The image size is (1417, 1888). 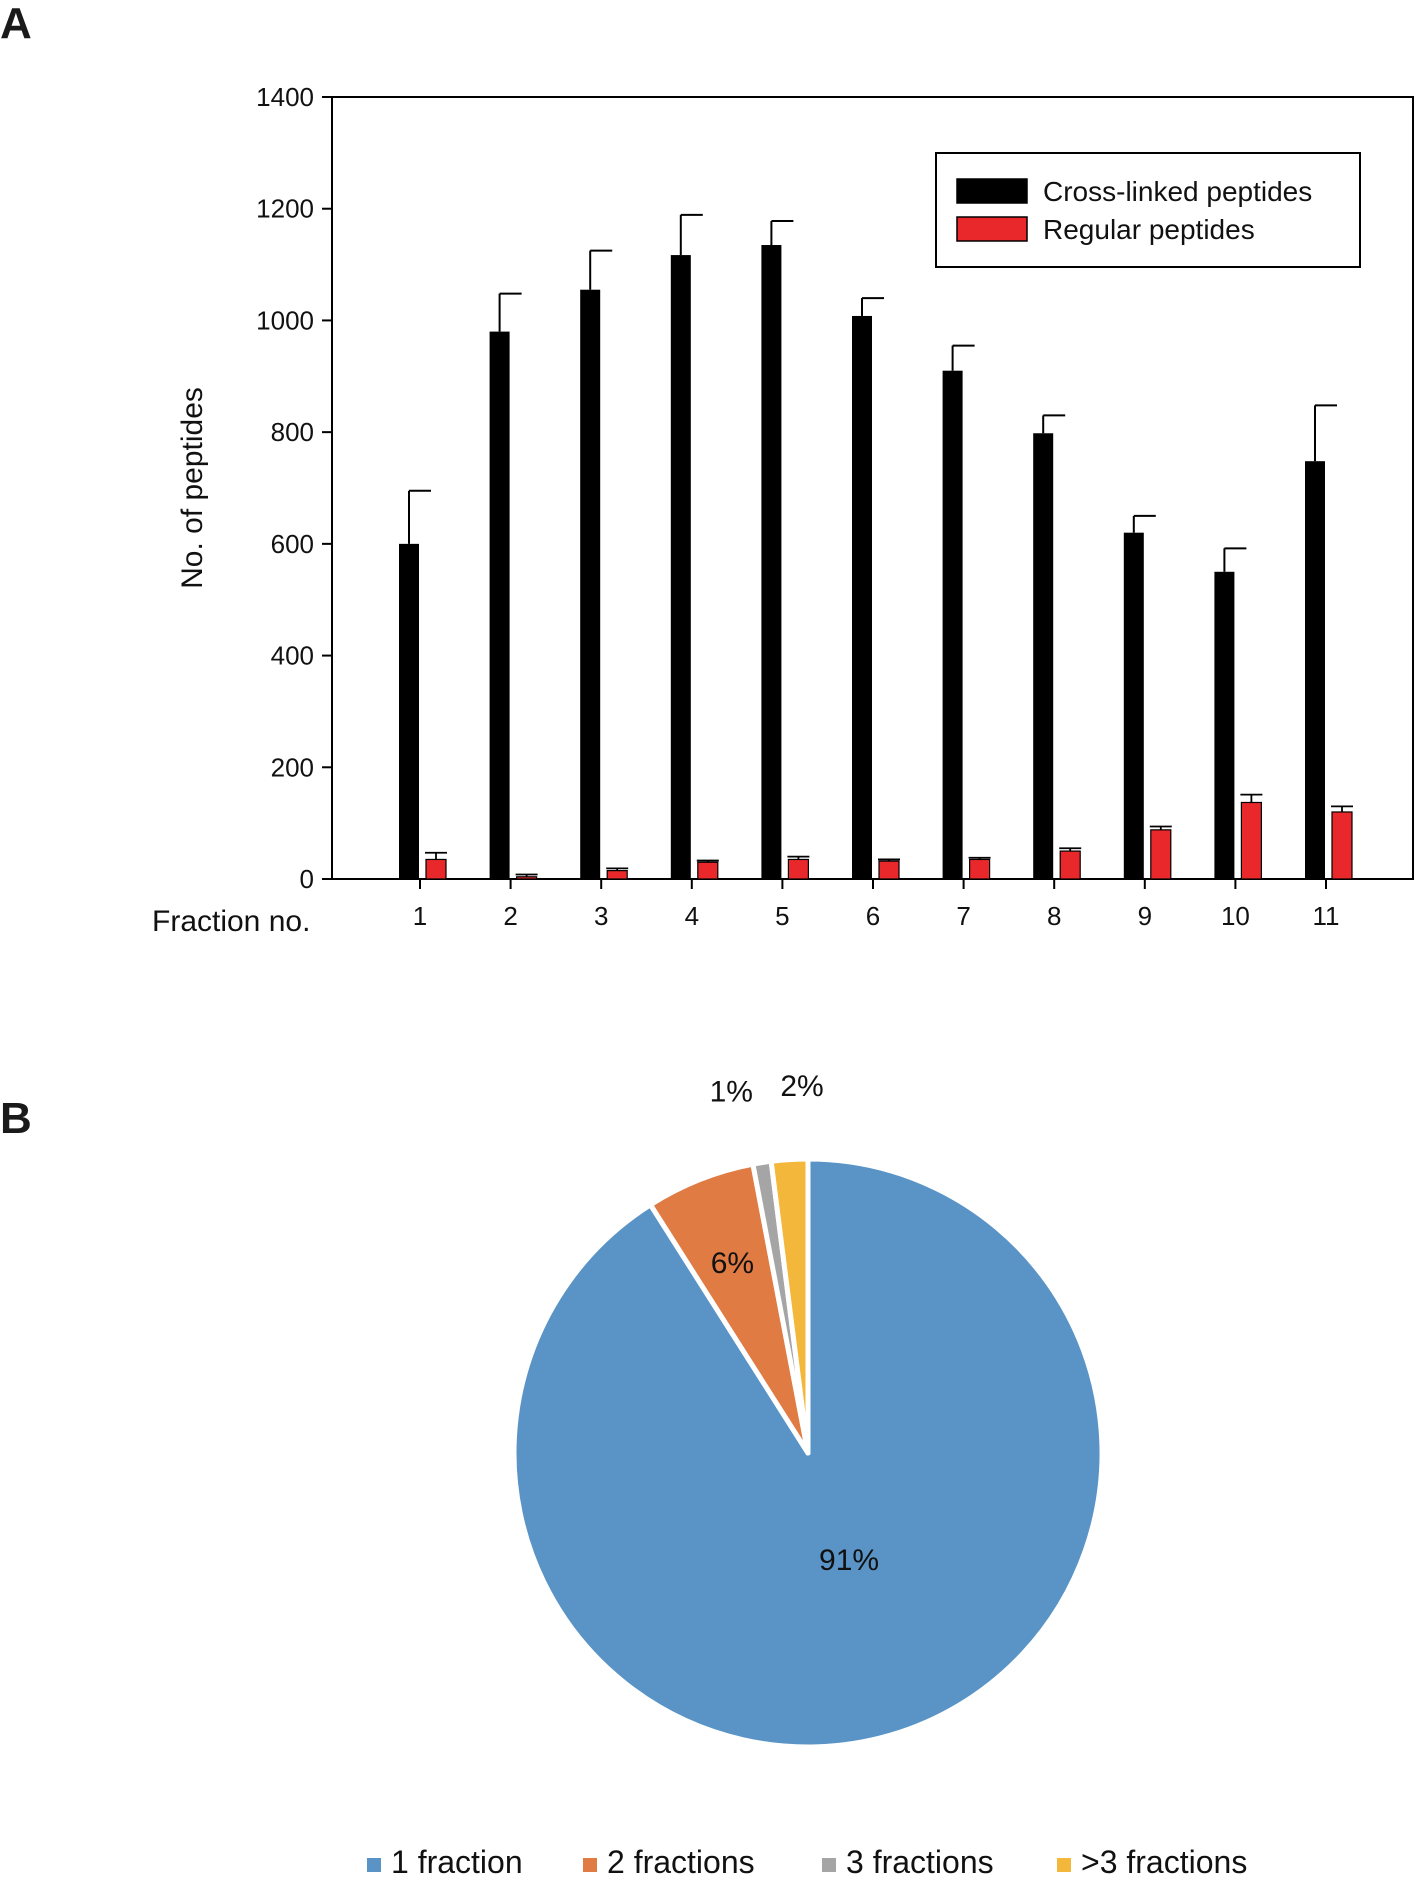 What do you see at coordinates (457, 1862) in the screenshot?
I see `pie-legend-label: 1 fraction` at bounding box center [457, 1862].